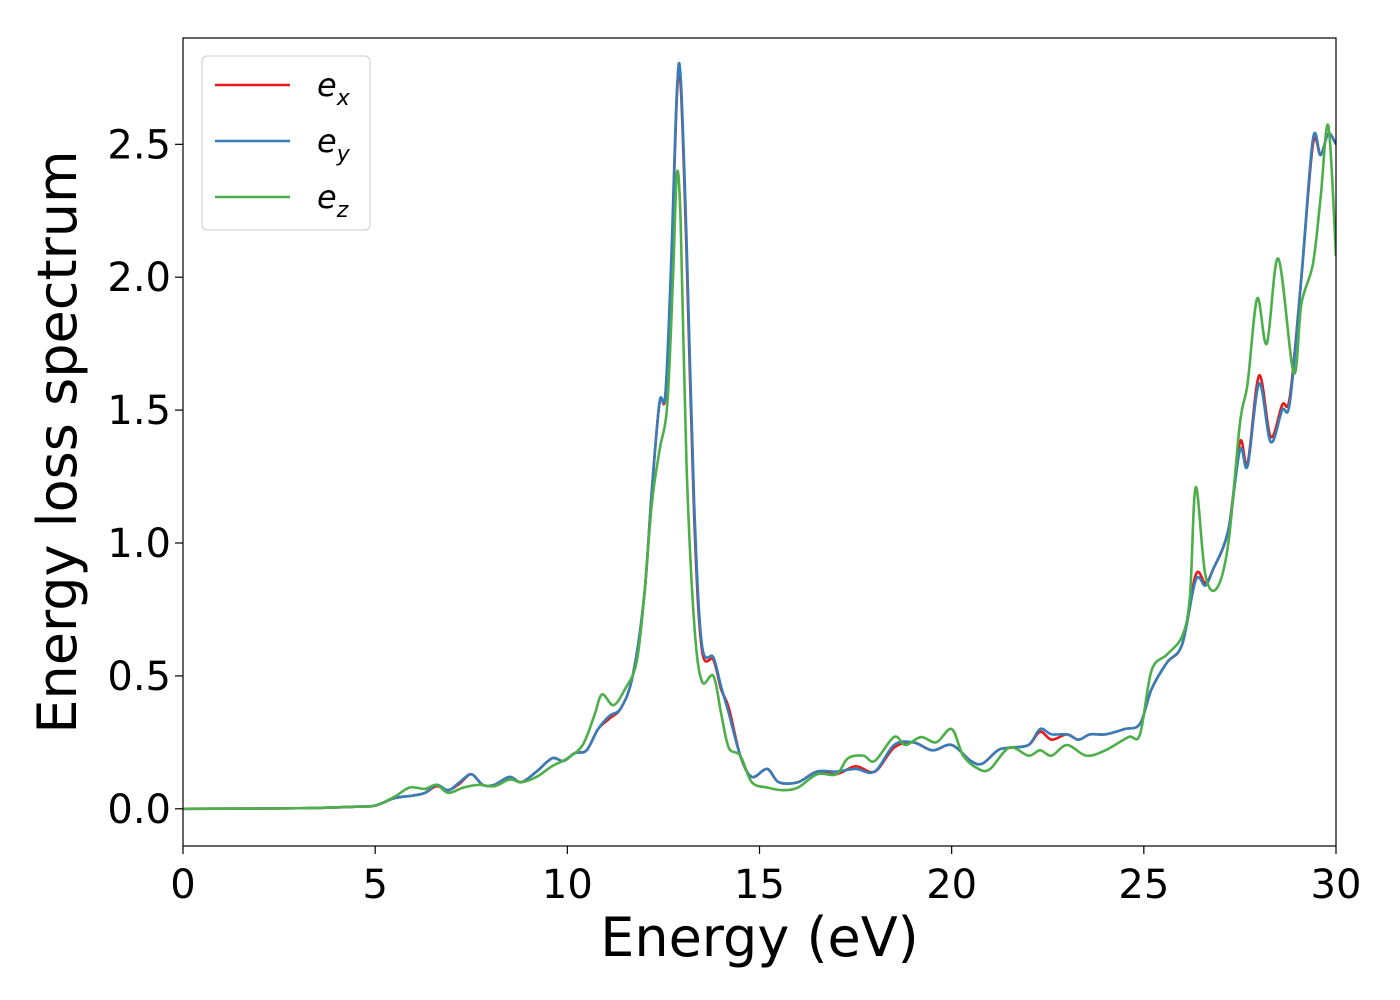 The width and height of the screenshot is (1400, 1000). I want to click on x-tick-label: 20, so click(951, 885).